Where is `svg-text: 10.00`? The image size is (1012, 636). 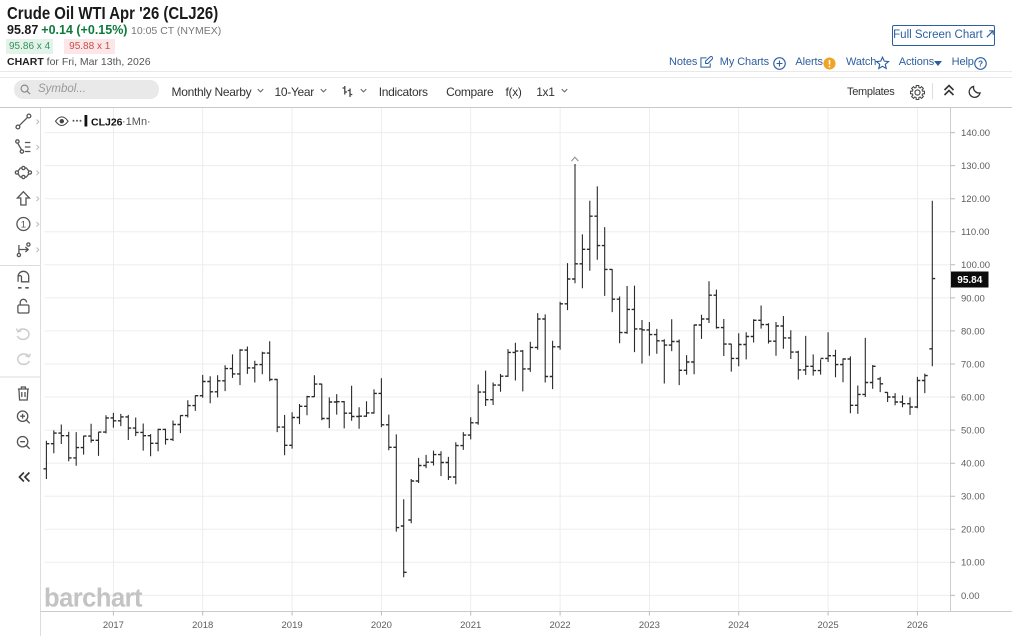 svg-text: 10.00 is located at coordinates (973, 563).